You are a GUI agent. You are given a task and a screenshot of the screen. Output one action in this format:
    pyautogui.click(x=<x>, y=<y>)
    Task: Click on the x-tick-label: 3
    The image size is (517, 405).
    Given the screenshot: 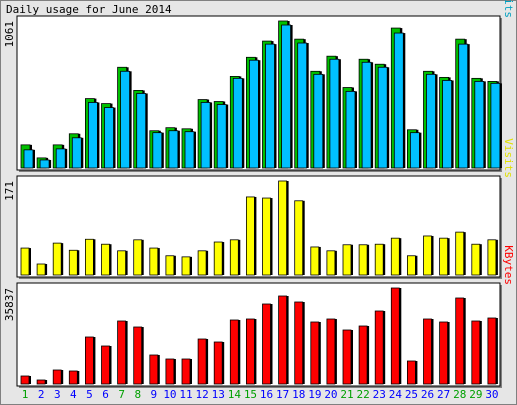 What is the action you would take?
    pyautogui.click(x=57, y=394)
    